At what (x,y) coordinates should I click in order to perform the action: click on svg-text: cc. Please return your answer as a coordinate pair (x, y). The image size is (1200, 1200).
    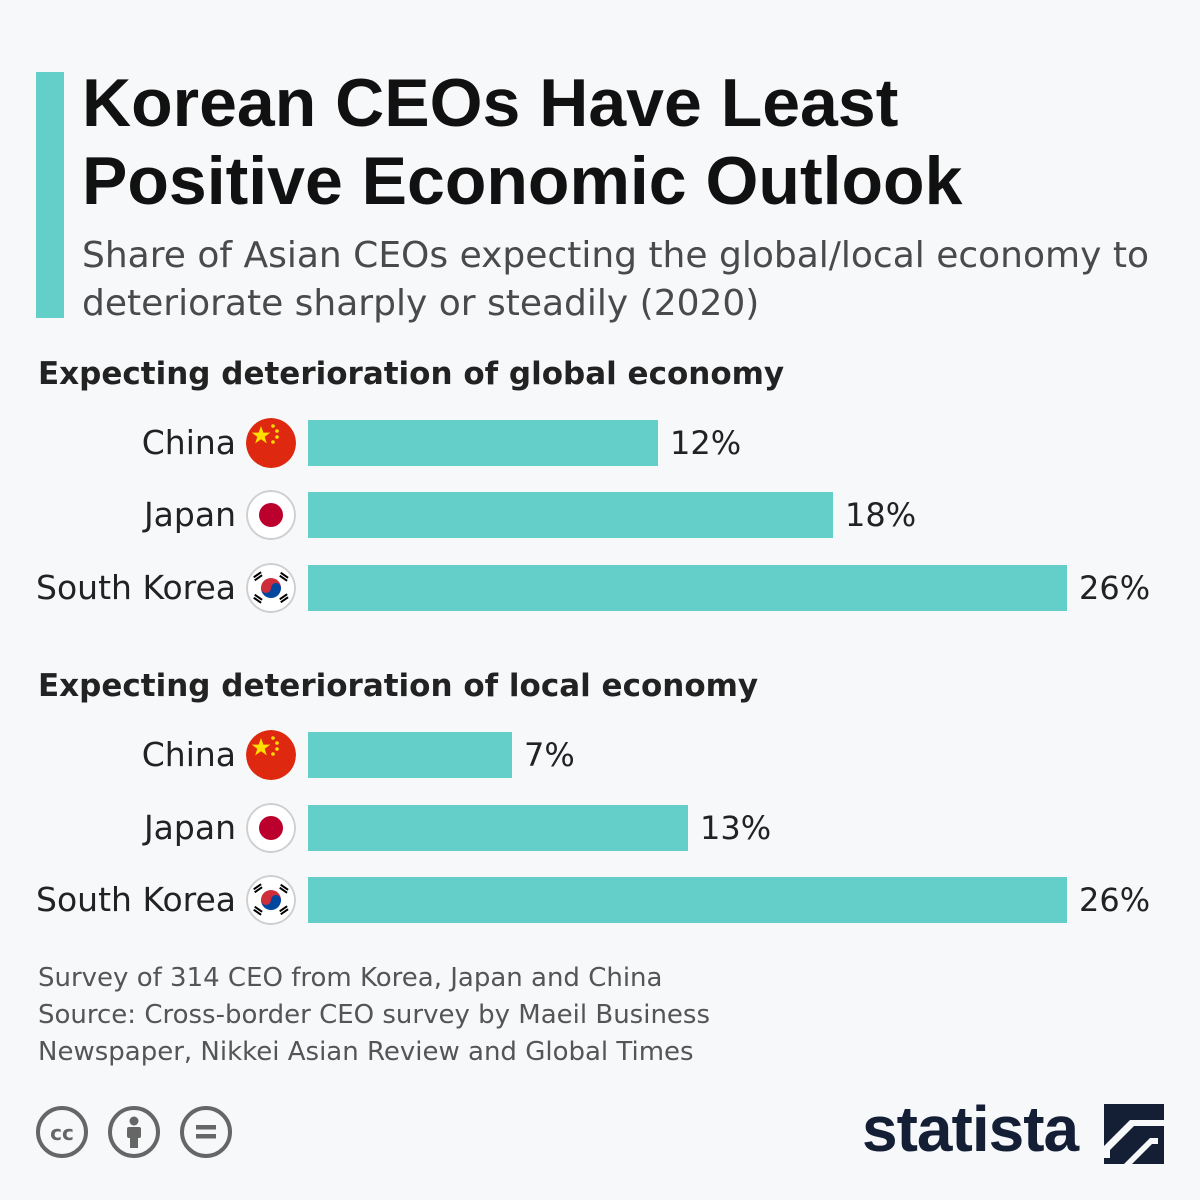
    Looking at the image, I should click on (62, 1133).